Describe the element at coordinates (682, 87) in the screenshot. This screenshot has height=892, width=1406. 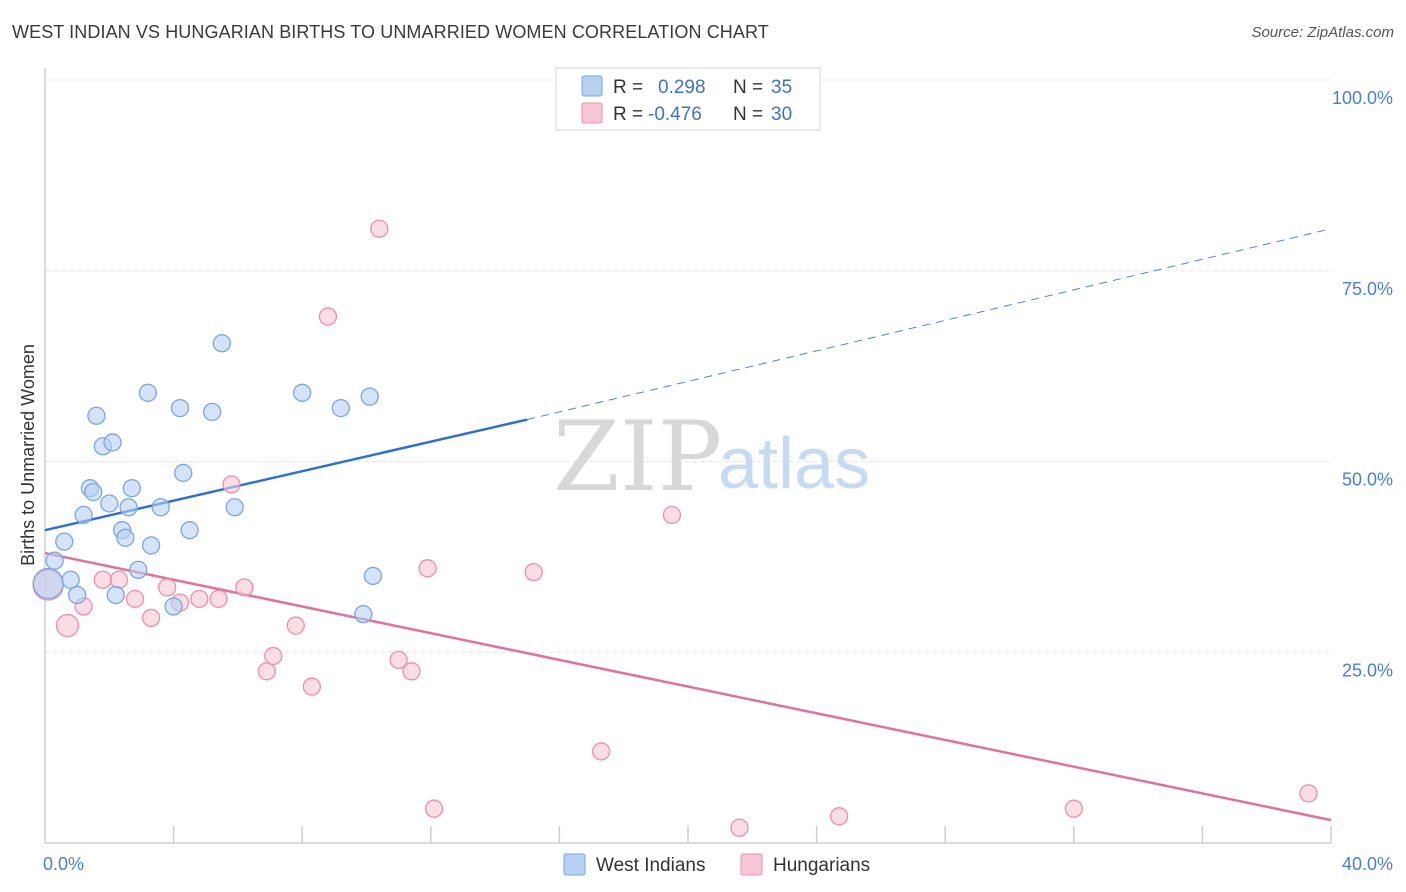
I see `legend-r-value-west-indians: 0.298` at that location.